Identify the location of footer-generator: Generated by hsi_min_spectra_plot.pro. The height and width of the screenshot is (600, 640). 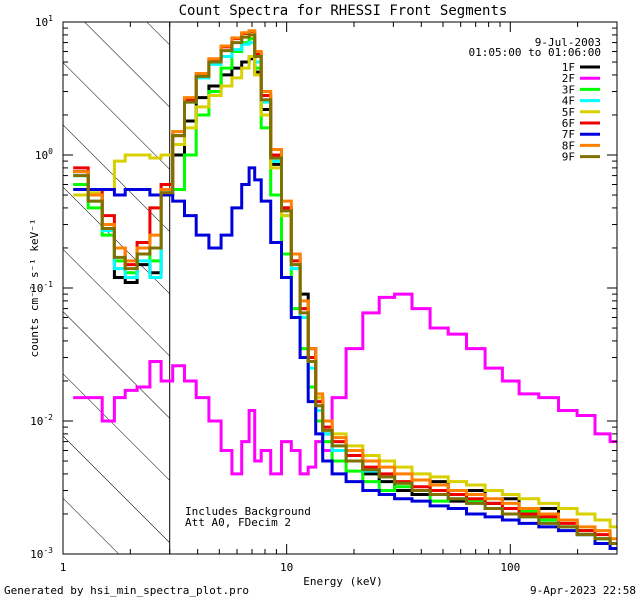
(126, 590).